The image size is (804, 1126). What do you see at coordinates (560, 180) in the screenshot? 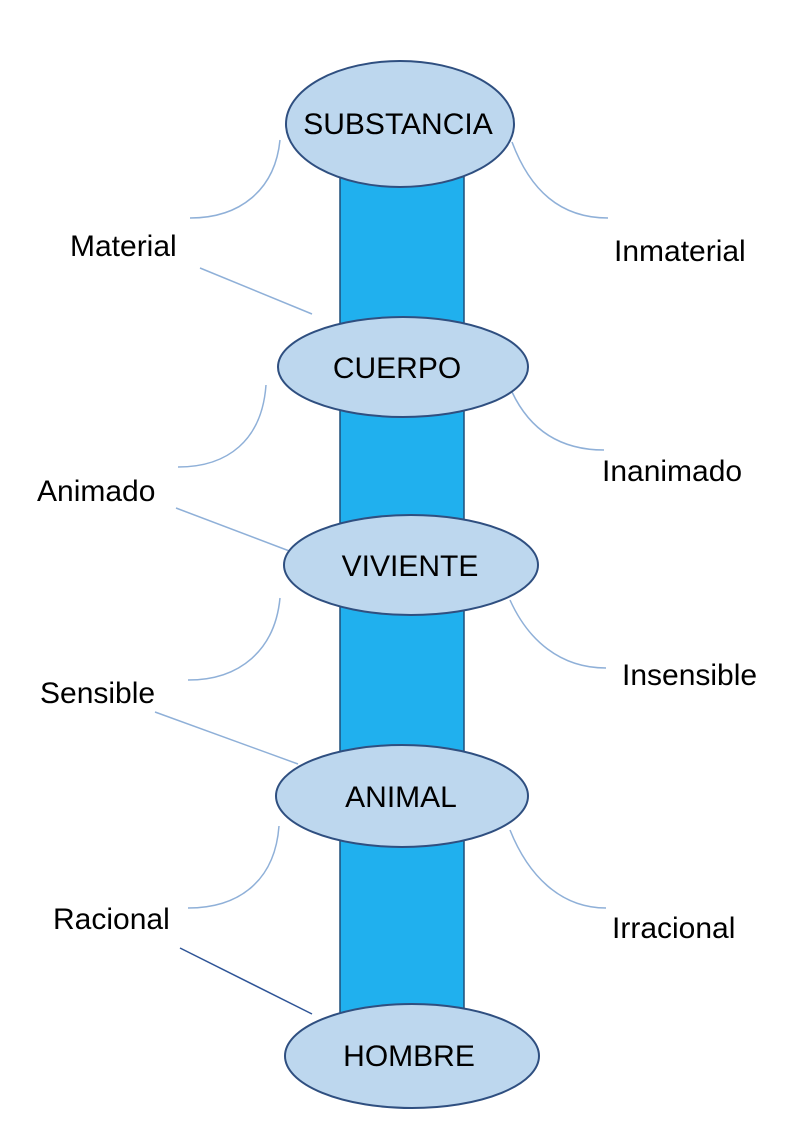
I see `connector-substancia-inmaterial` at bounding box center [560, 180].